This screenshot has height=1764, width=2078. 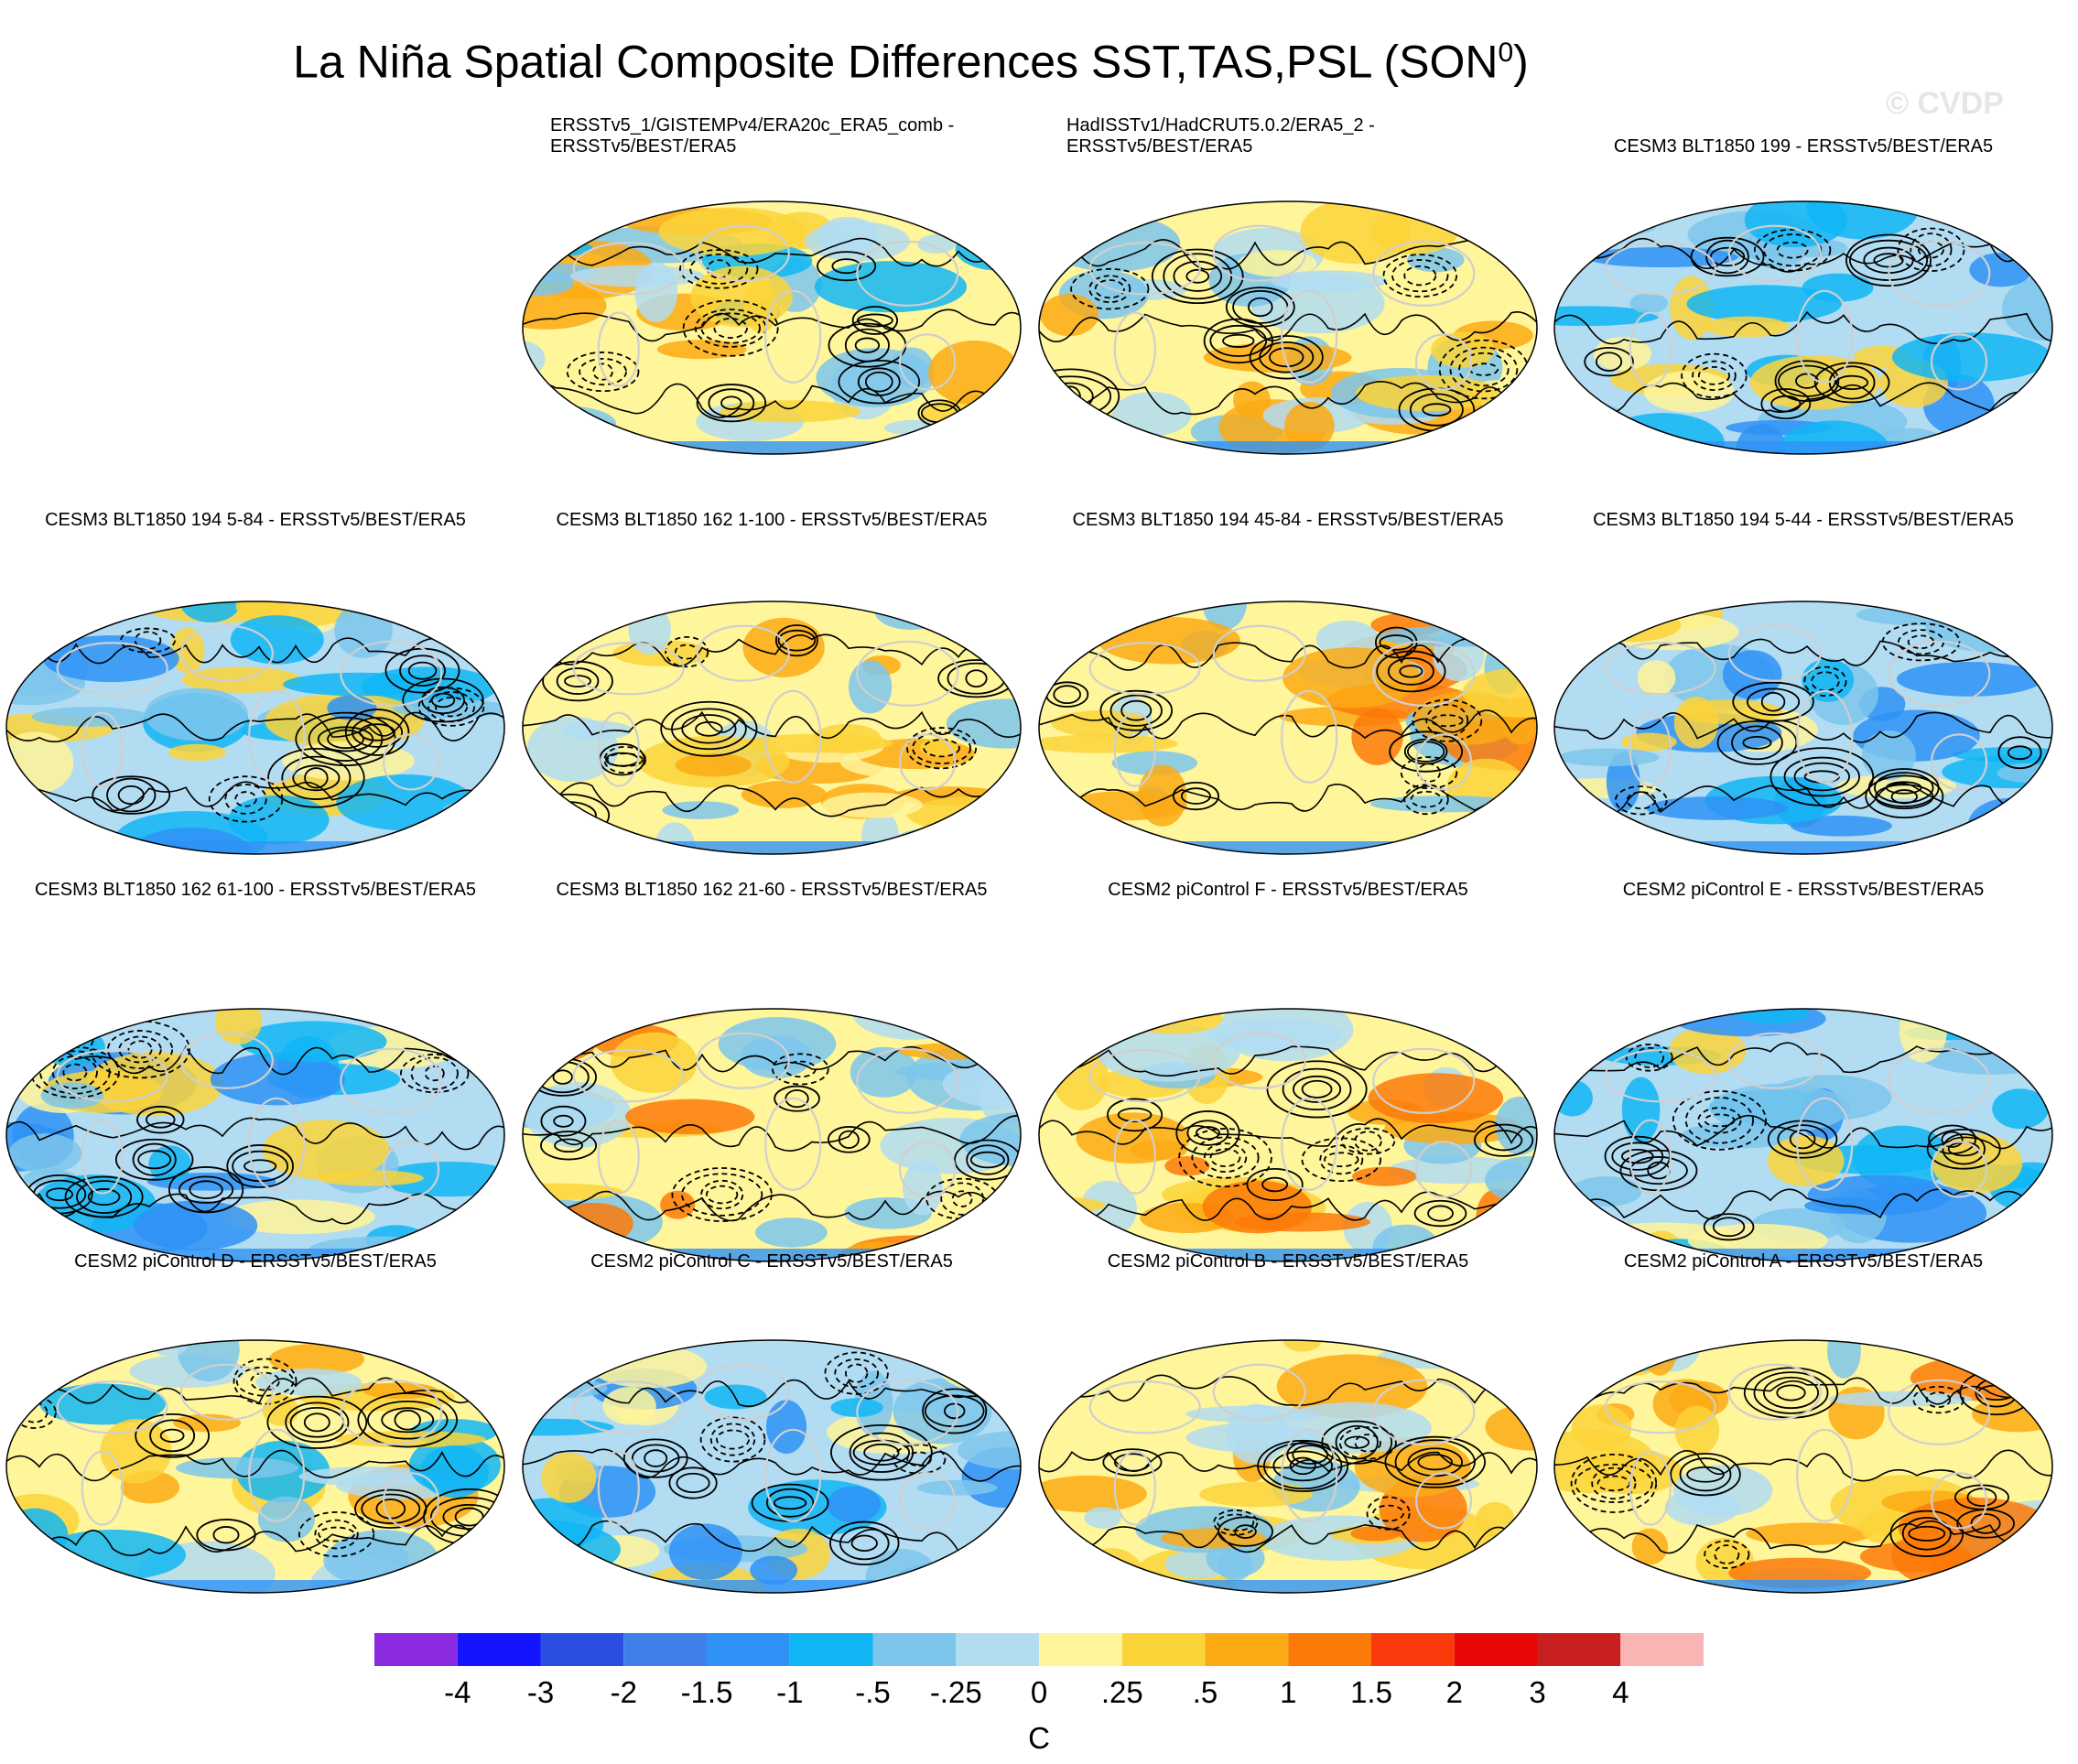 I want to click on panel-title: CESM2 piControl E - ERSSTv5/BEST/ERA5, so click(x=1804, y=890).